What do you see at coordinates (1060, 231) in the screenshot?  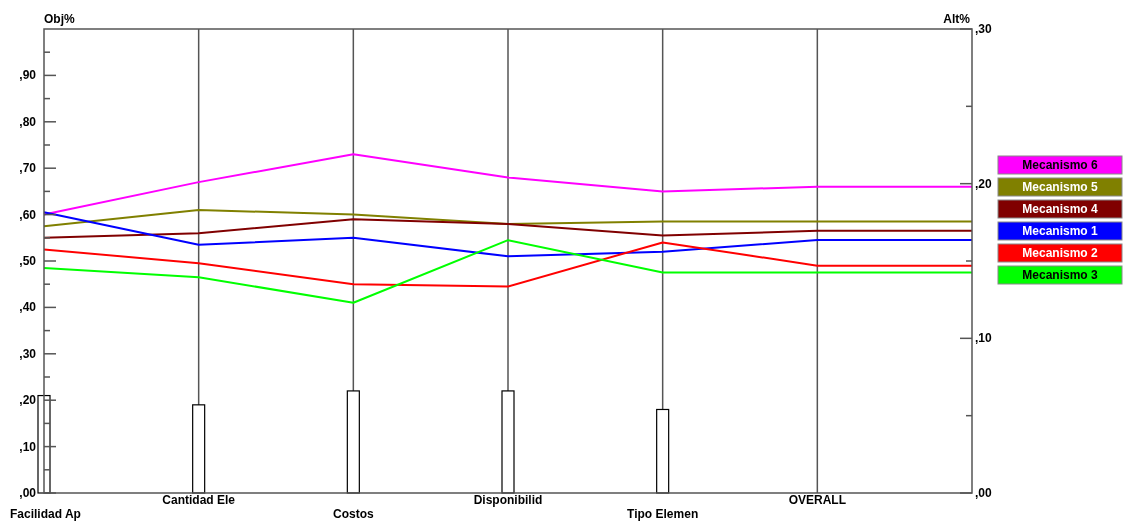 I see `text: Mecanismo 1` at bounding box center [1060, 231].